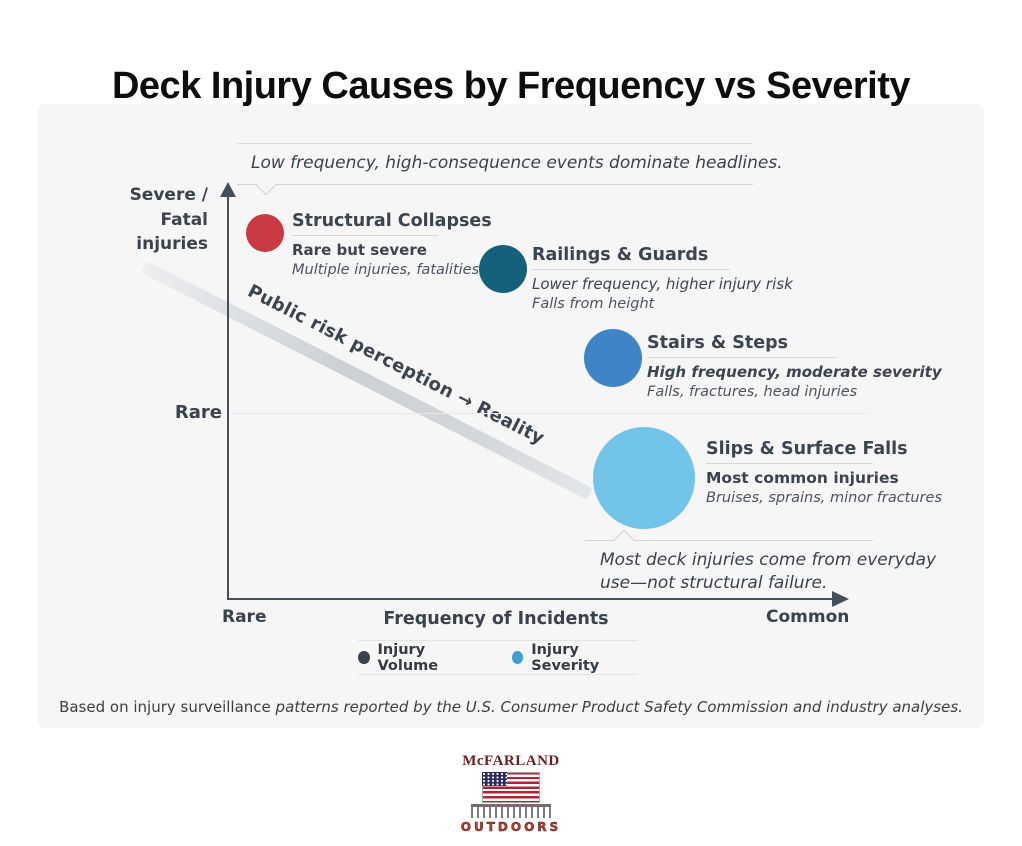 Image resolution: width=1022 pixels, height=846 pixels. I want to click on legend-label: Injury Severity, so click(565, 657).